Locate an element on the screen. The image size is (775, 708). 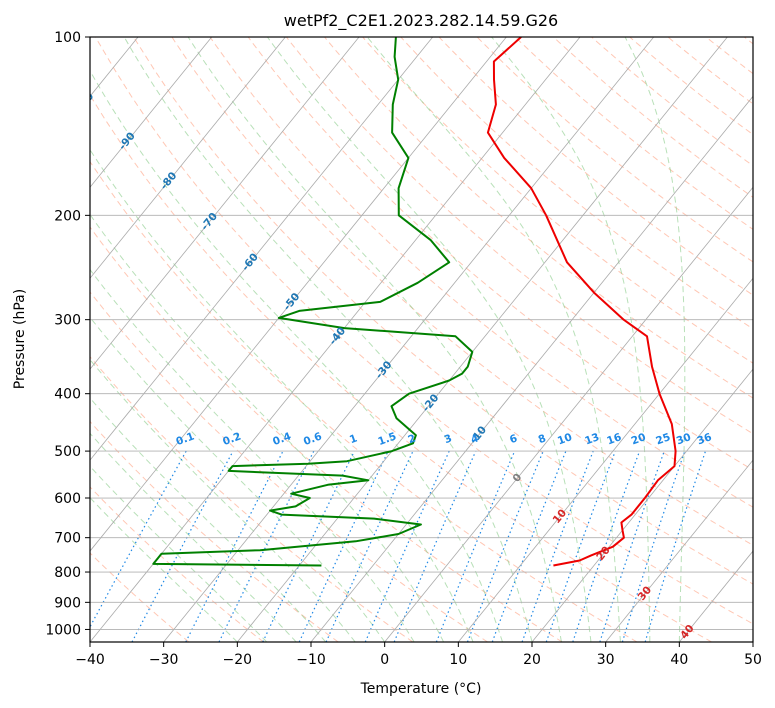
mixing-ratio-label: 1 is located at coordinates (353, 439).